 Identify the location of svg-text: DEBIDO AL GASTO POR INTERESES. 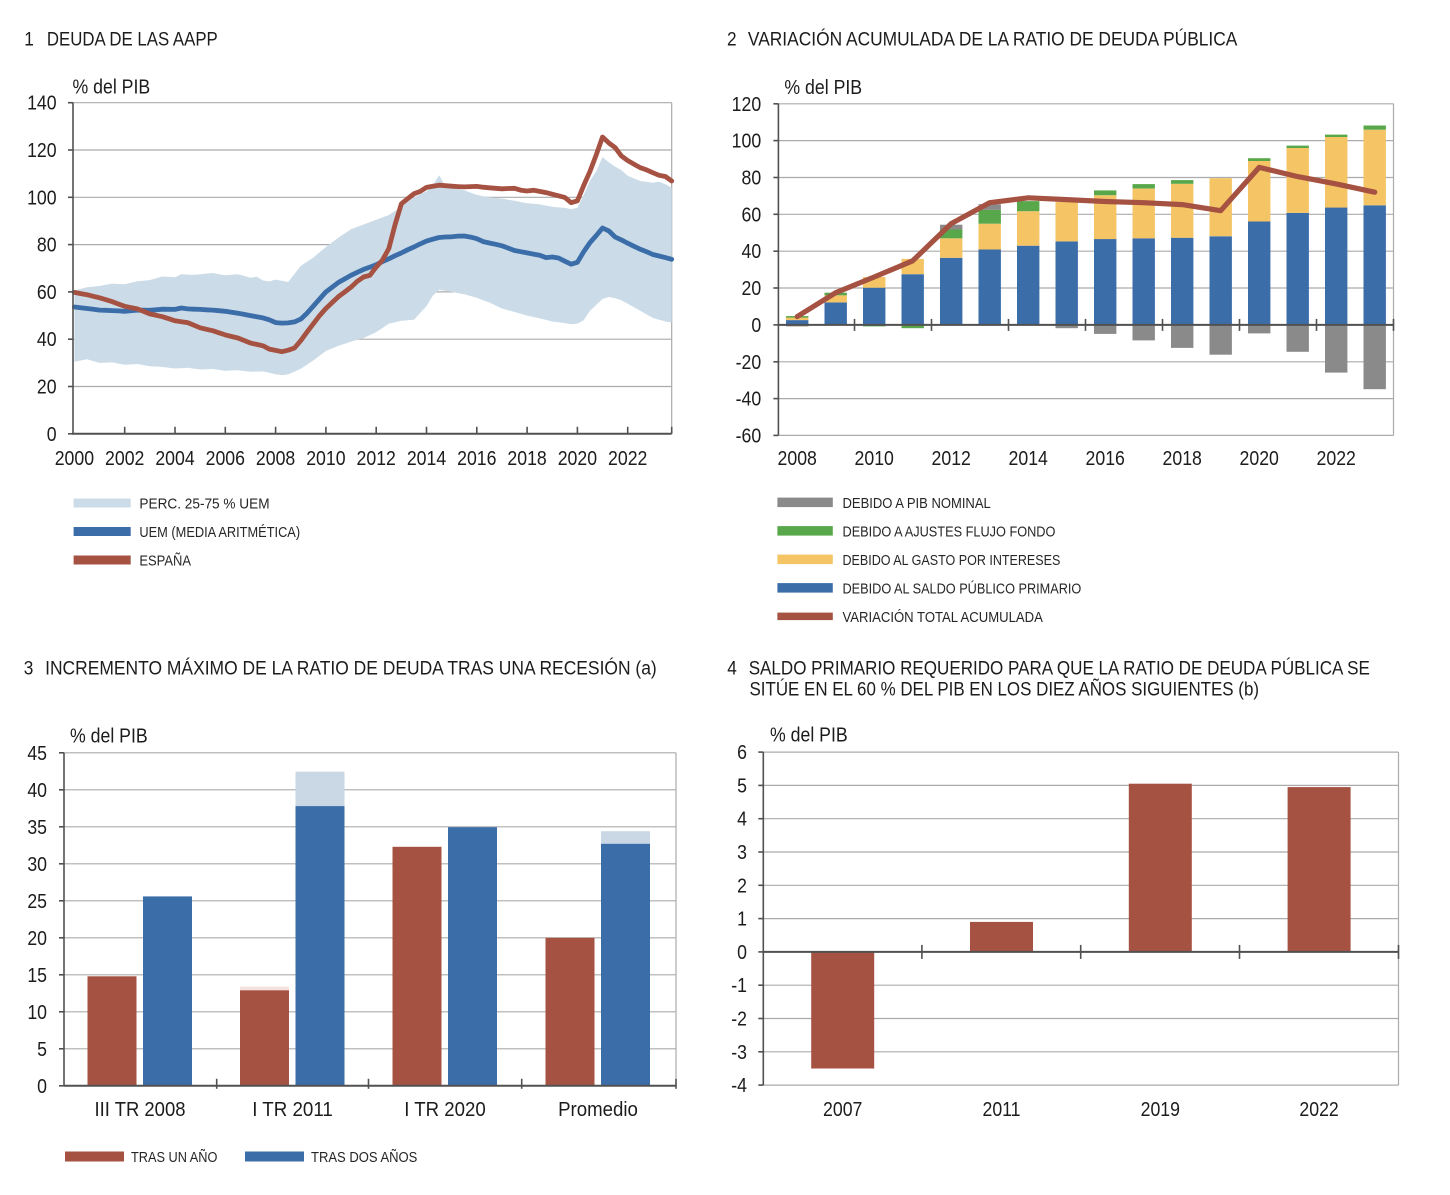
(952, 559).